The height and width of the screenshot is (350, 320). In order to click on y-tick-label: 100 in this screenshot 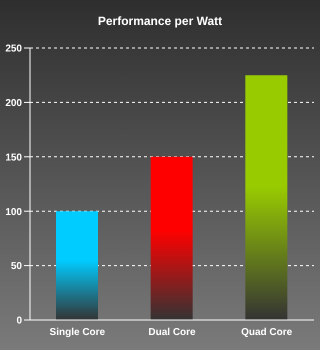, I will do `click(13, 212)`.